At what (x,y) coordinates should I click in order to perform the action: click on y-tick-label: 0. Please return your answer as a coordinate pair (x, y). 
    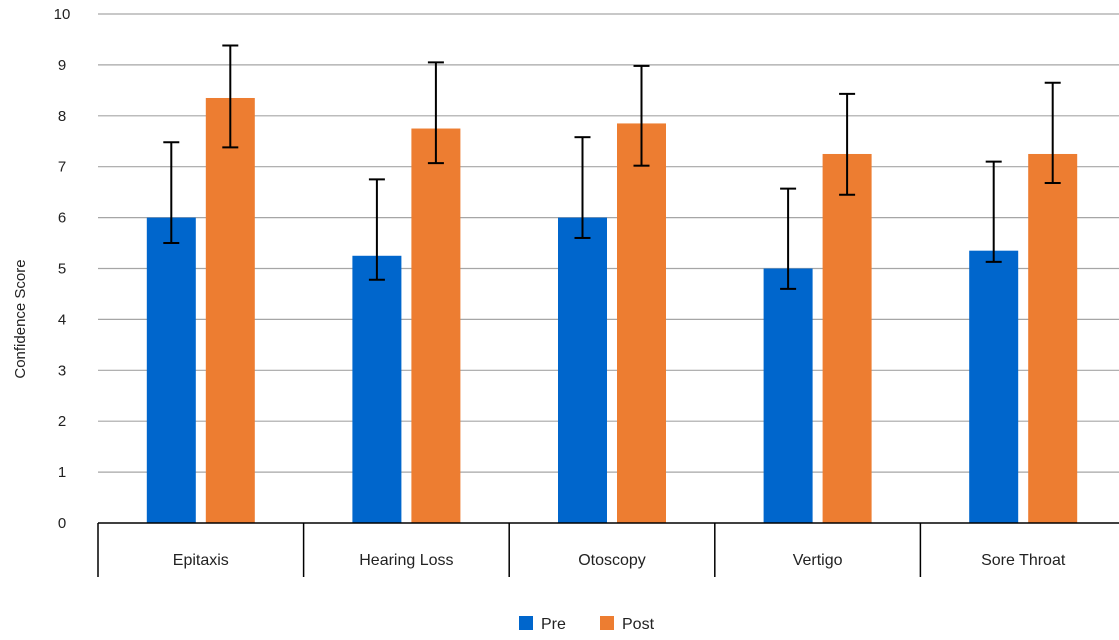
    Looking at the image, I should click on (62, 523).